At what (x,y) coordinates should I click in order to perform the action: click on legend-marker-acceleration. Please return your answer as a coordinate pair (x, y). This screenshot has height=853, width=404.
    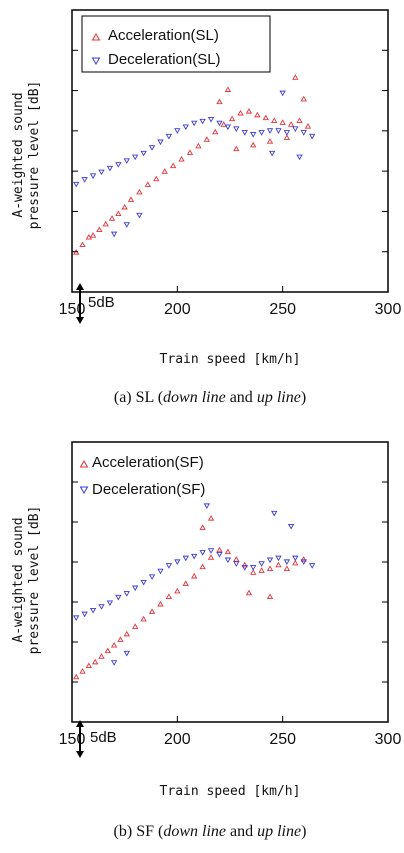
    Looking at the image, I should click on (96, 37).